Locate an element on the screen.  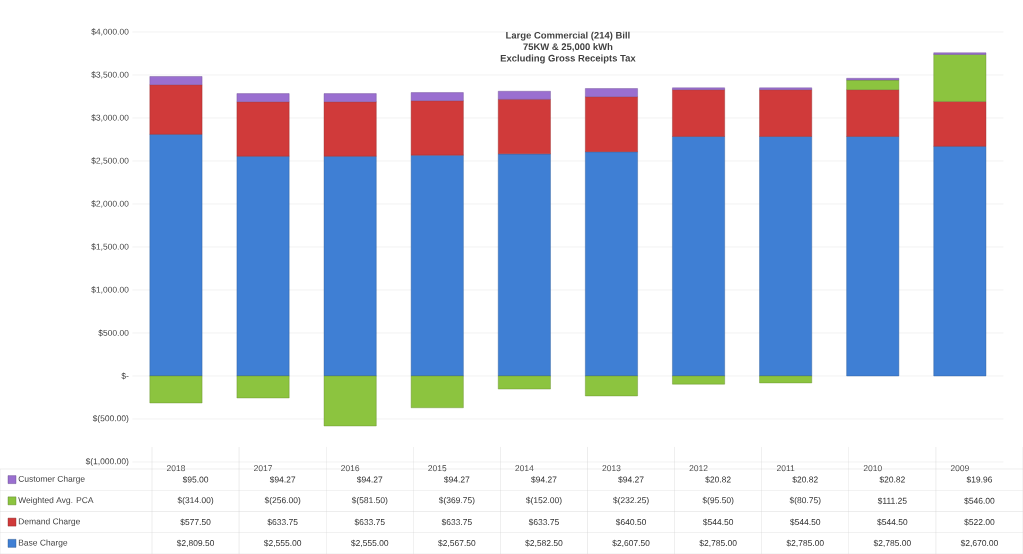
legend-label: Customer Charge is located at coordinates (51, 479).